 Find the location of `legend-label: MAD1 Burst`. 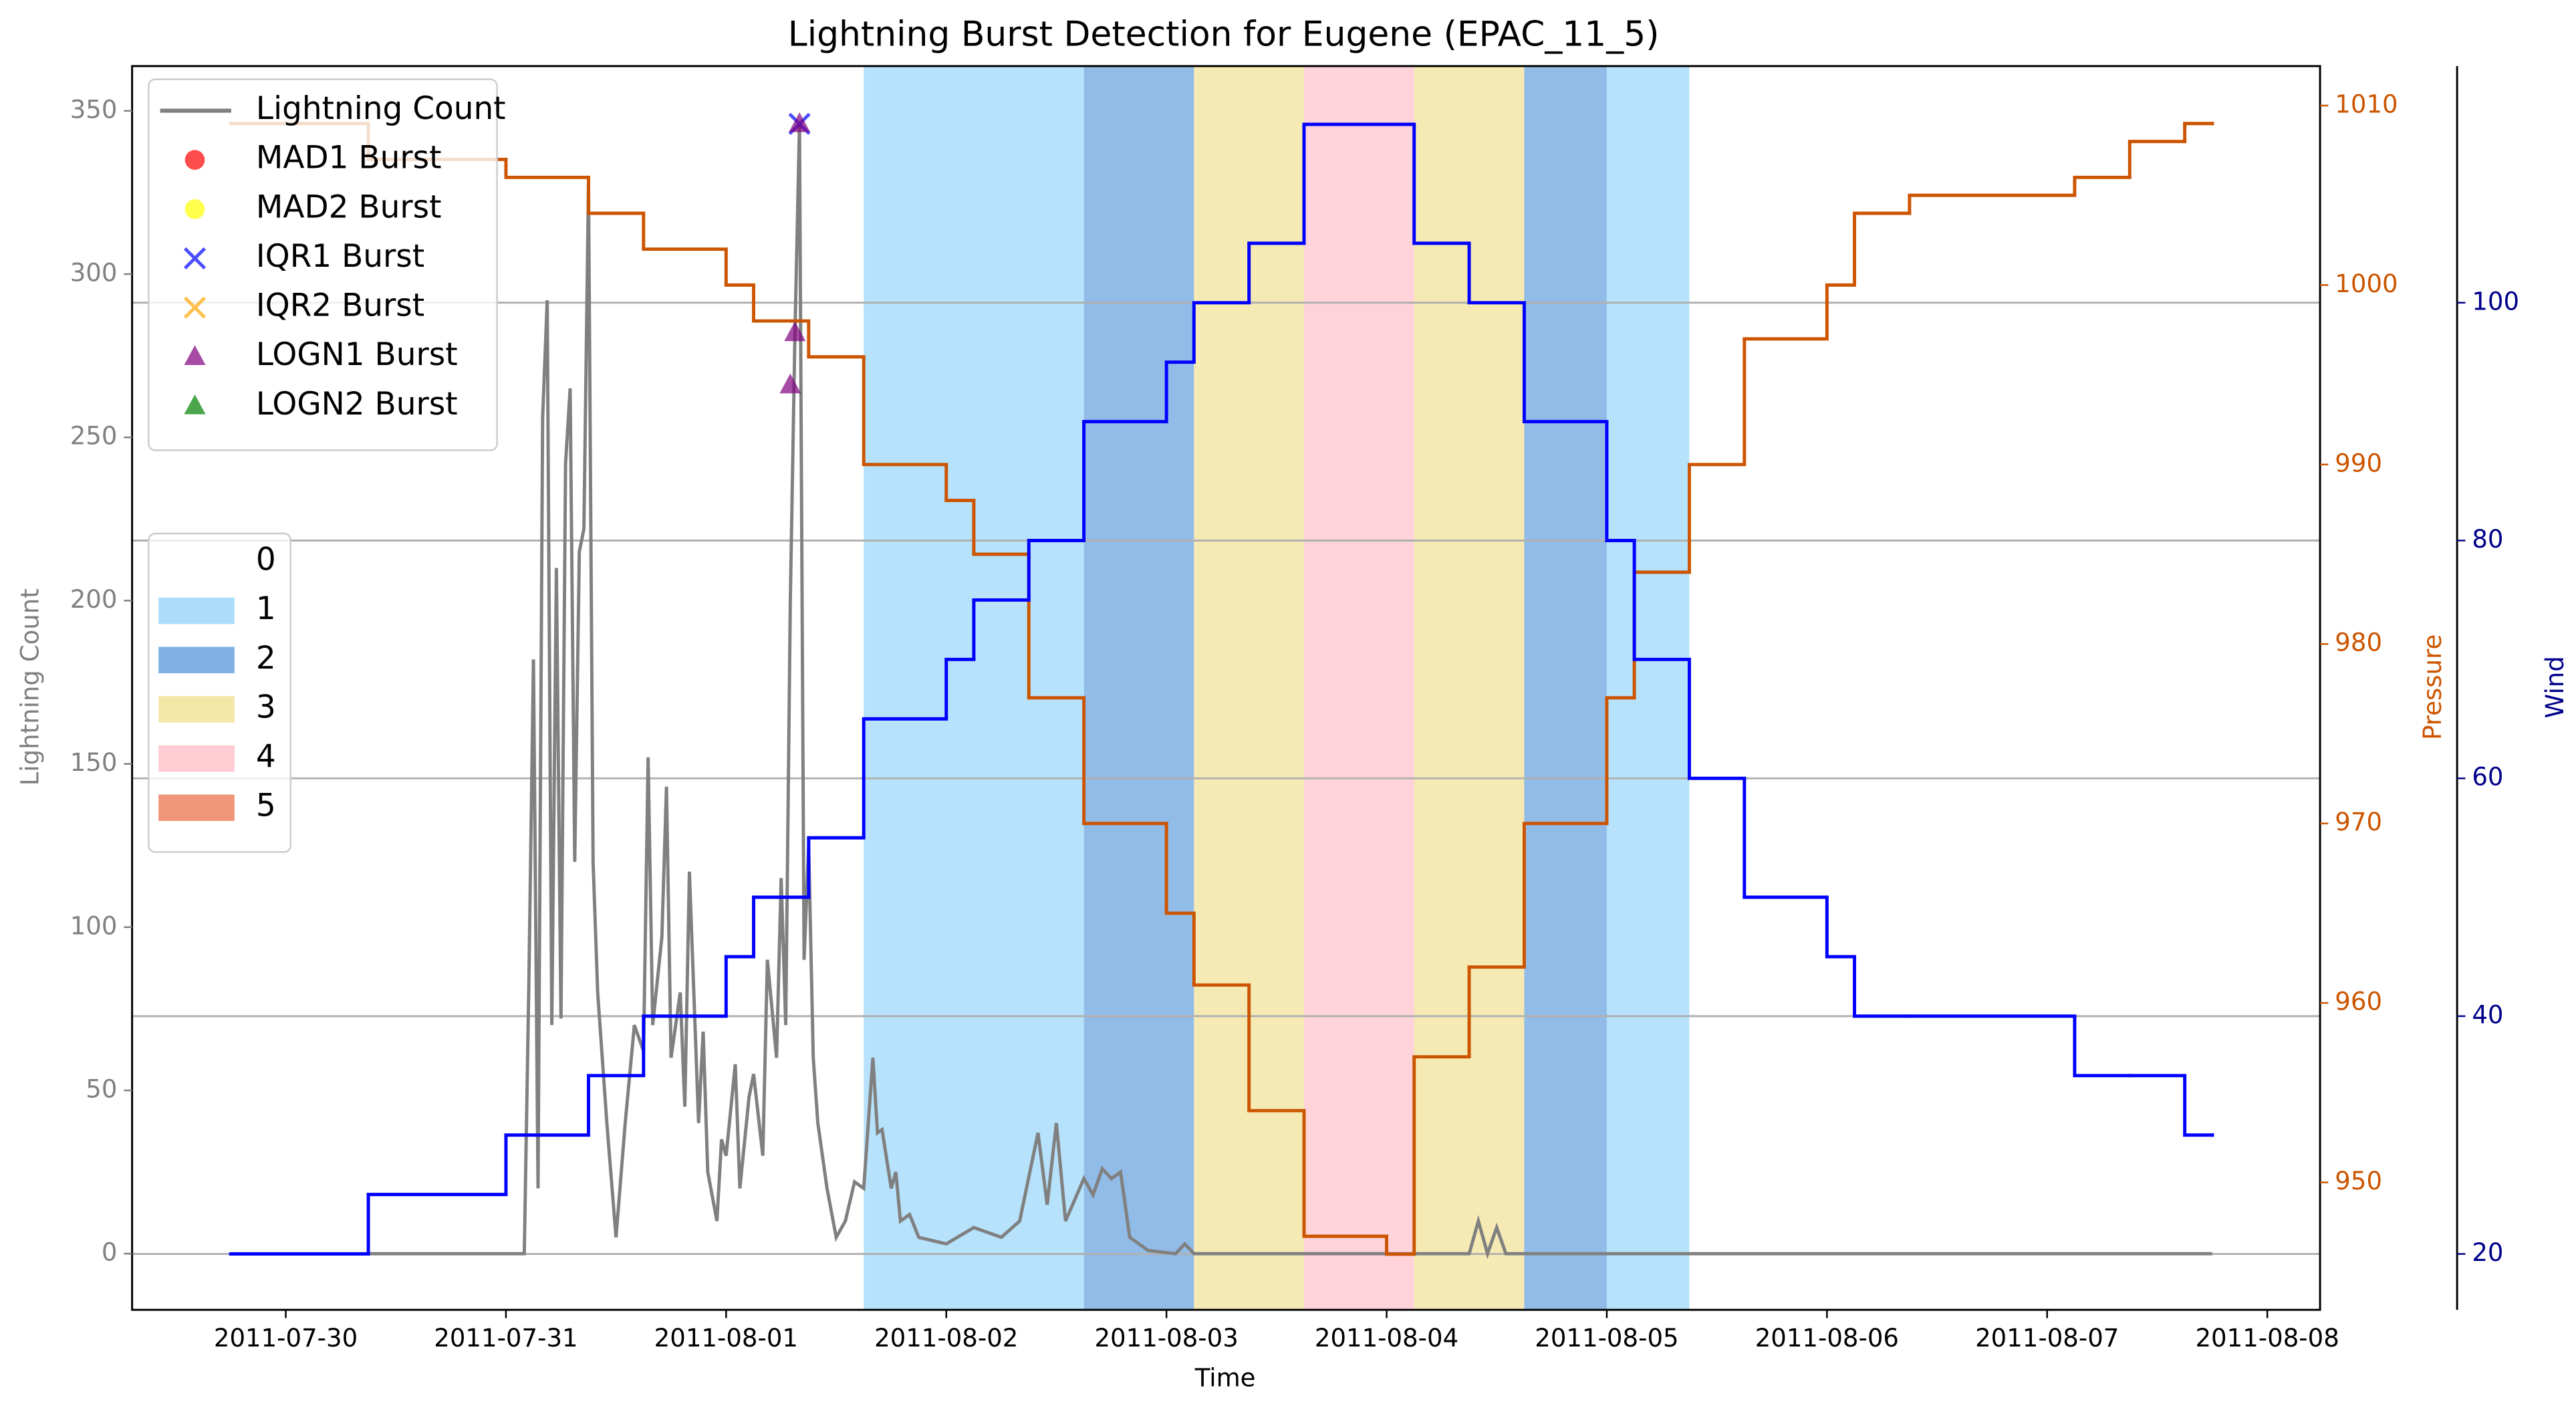

legend-label: MAD1 Burst is located at coordinates (349, 158).